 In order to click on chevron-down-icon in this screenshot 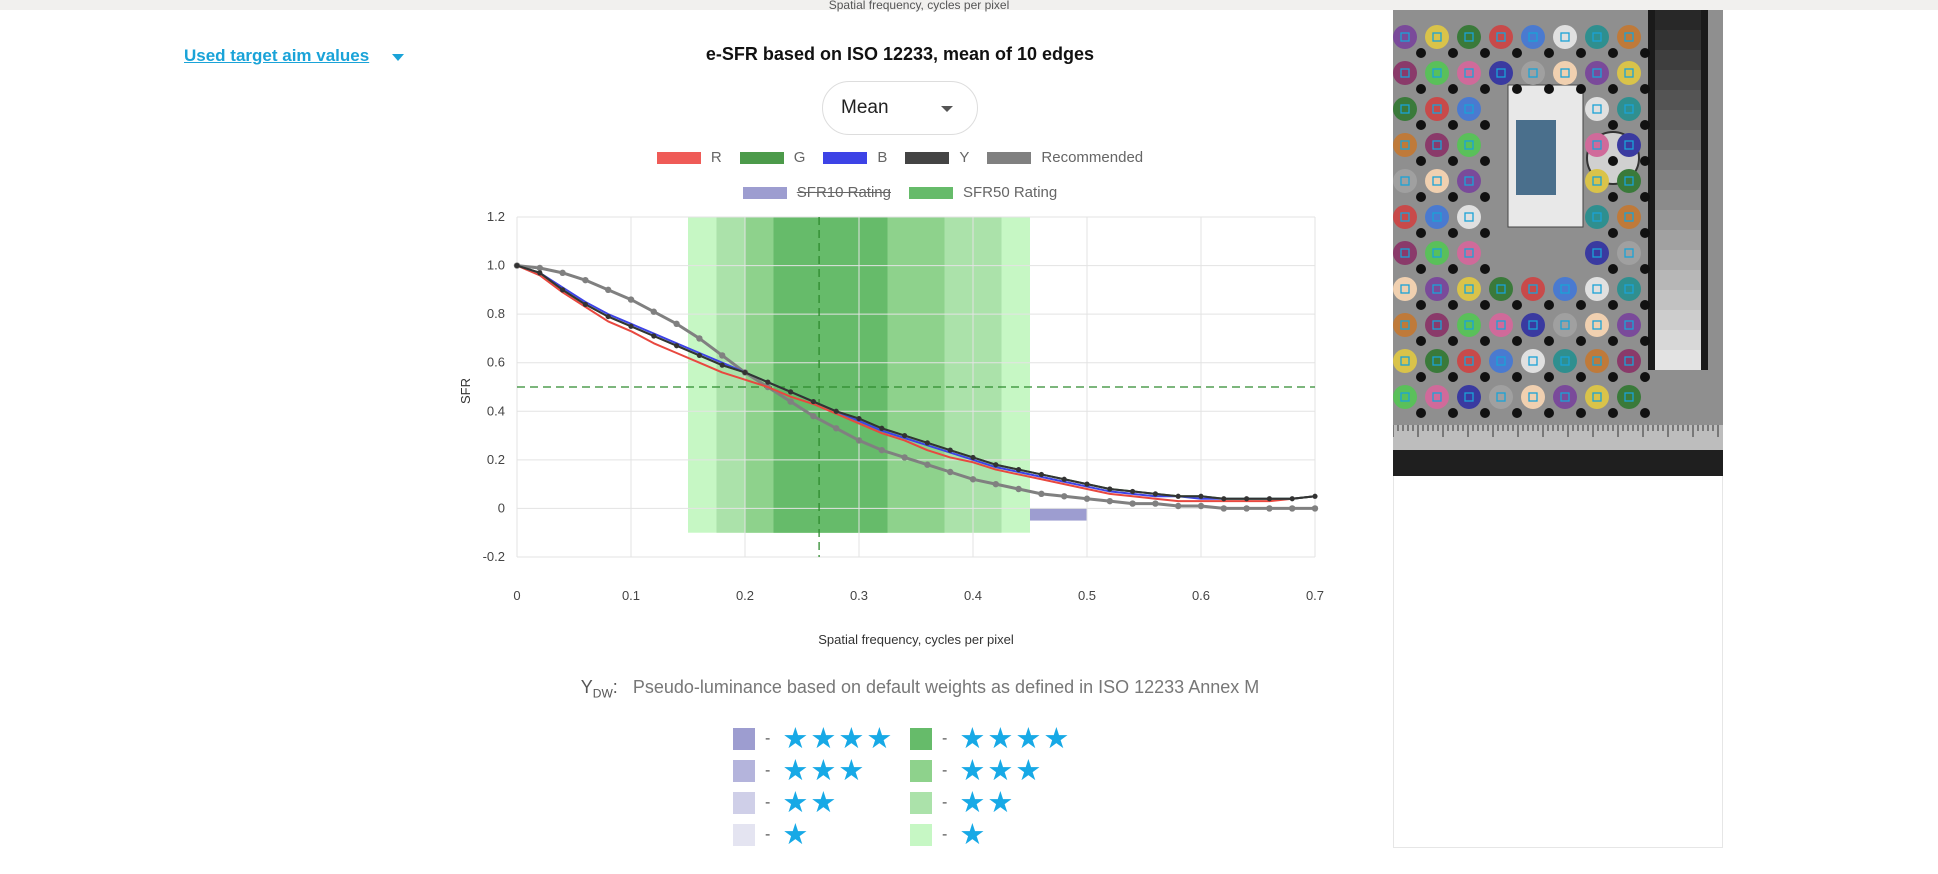, I will do `click(398, 57)`.